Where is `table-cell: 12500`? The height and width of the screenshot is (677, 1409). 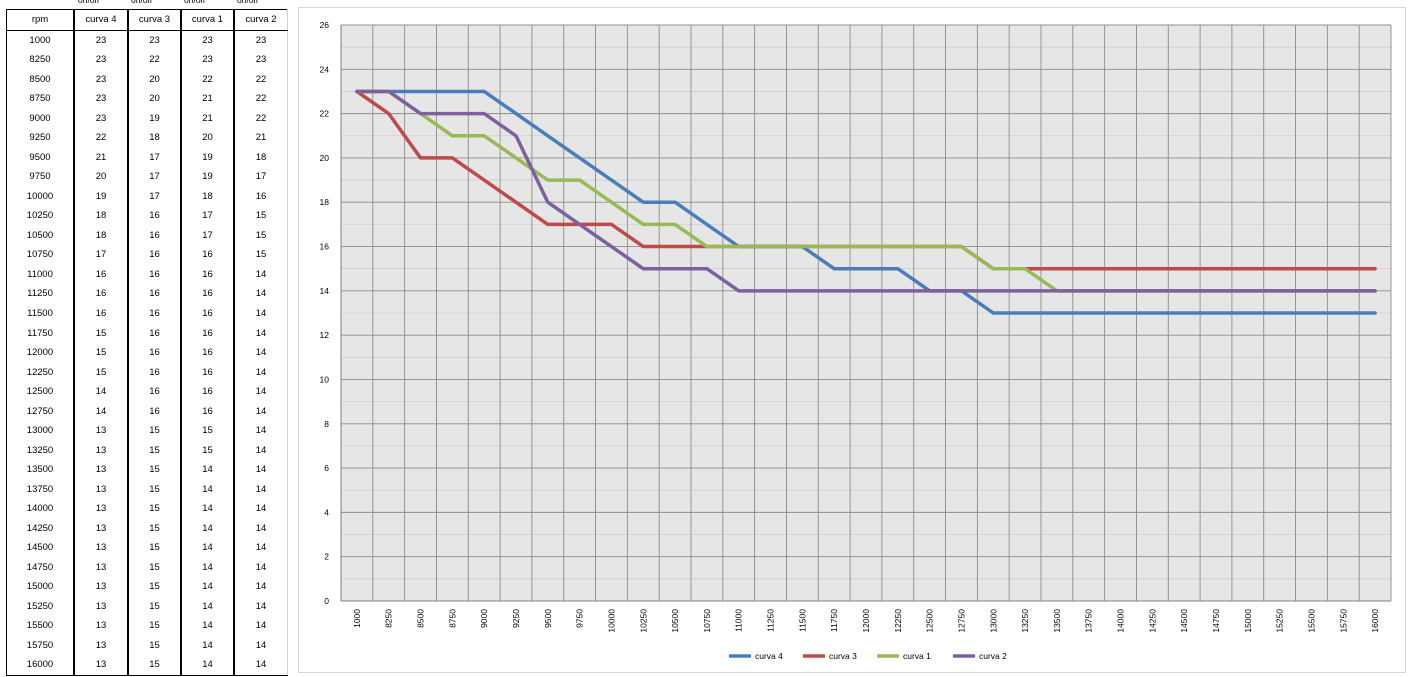 table-cell: 12500 is located at coordinates (40, 391).